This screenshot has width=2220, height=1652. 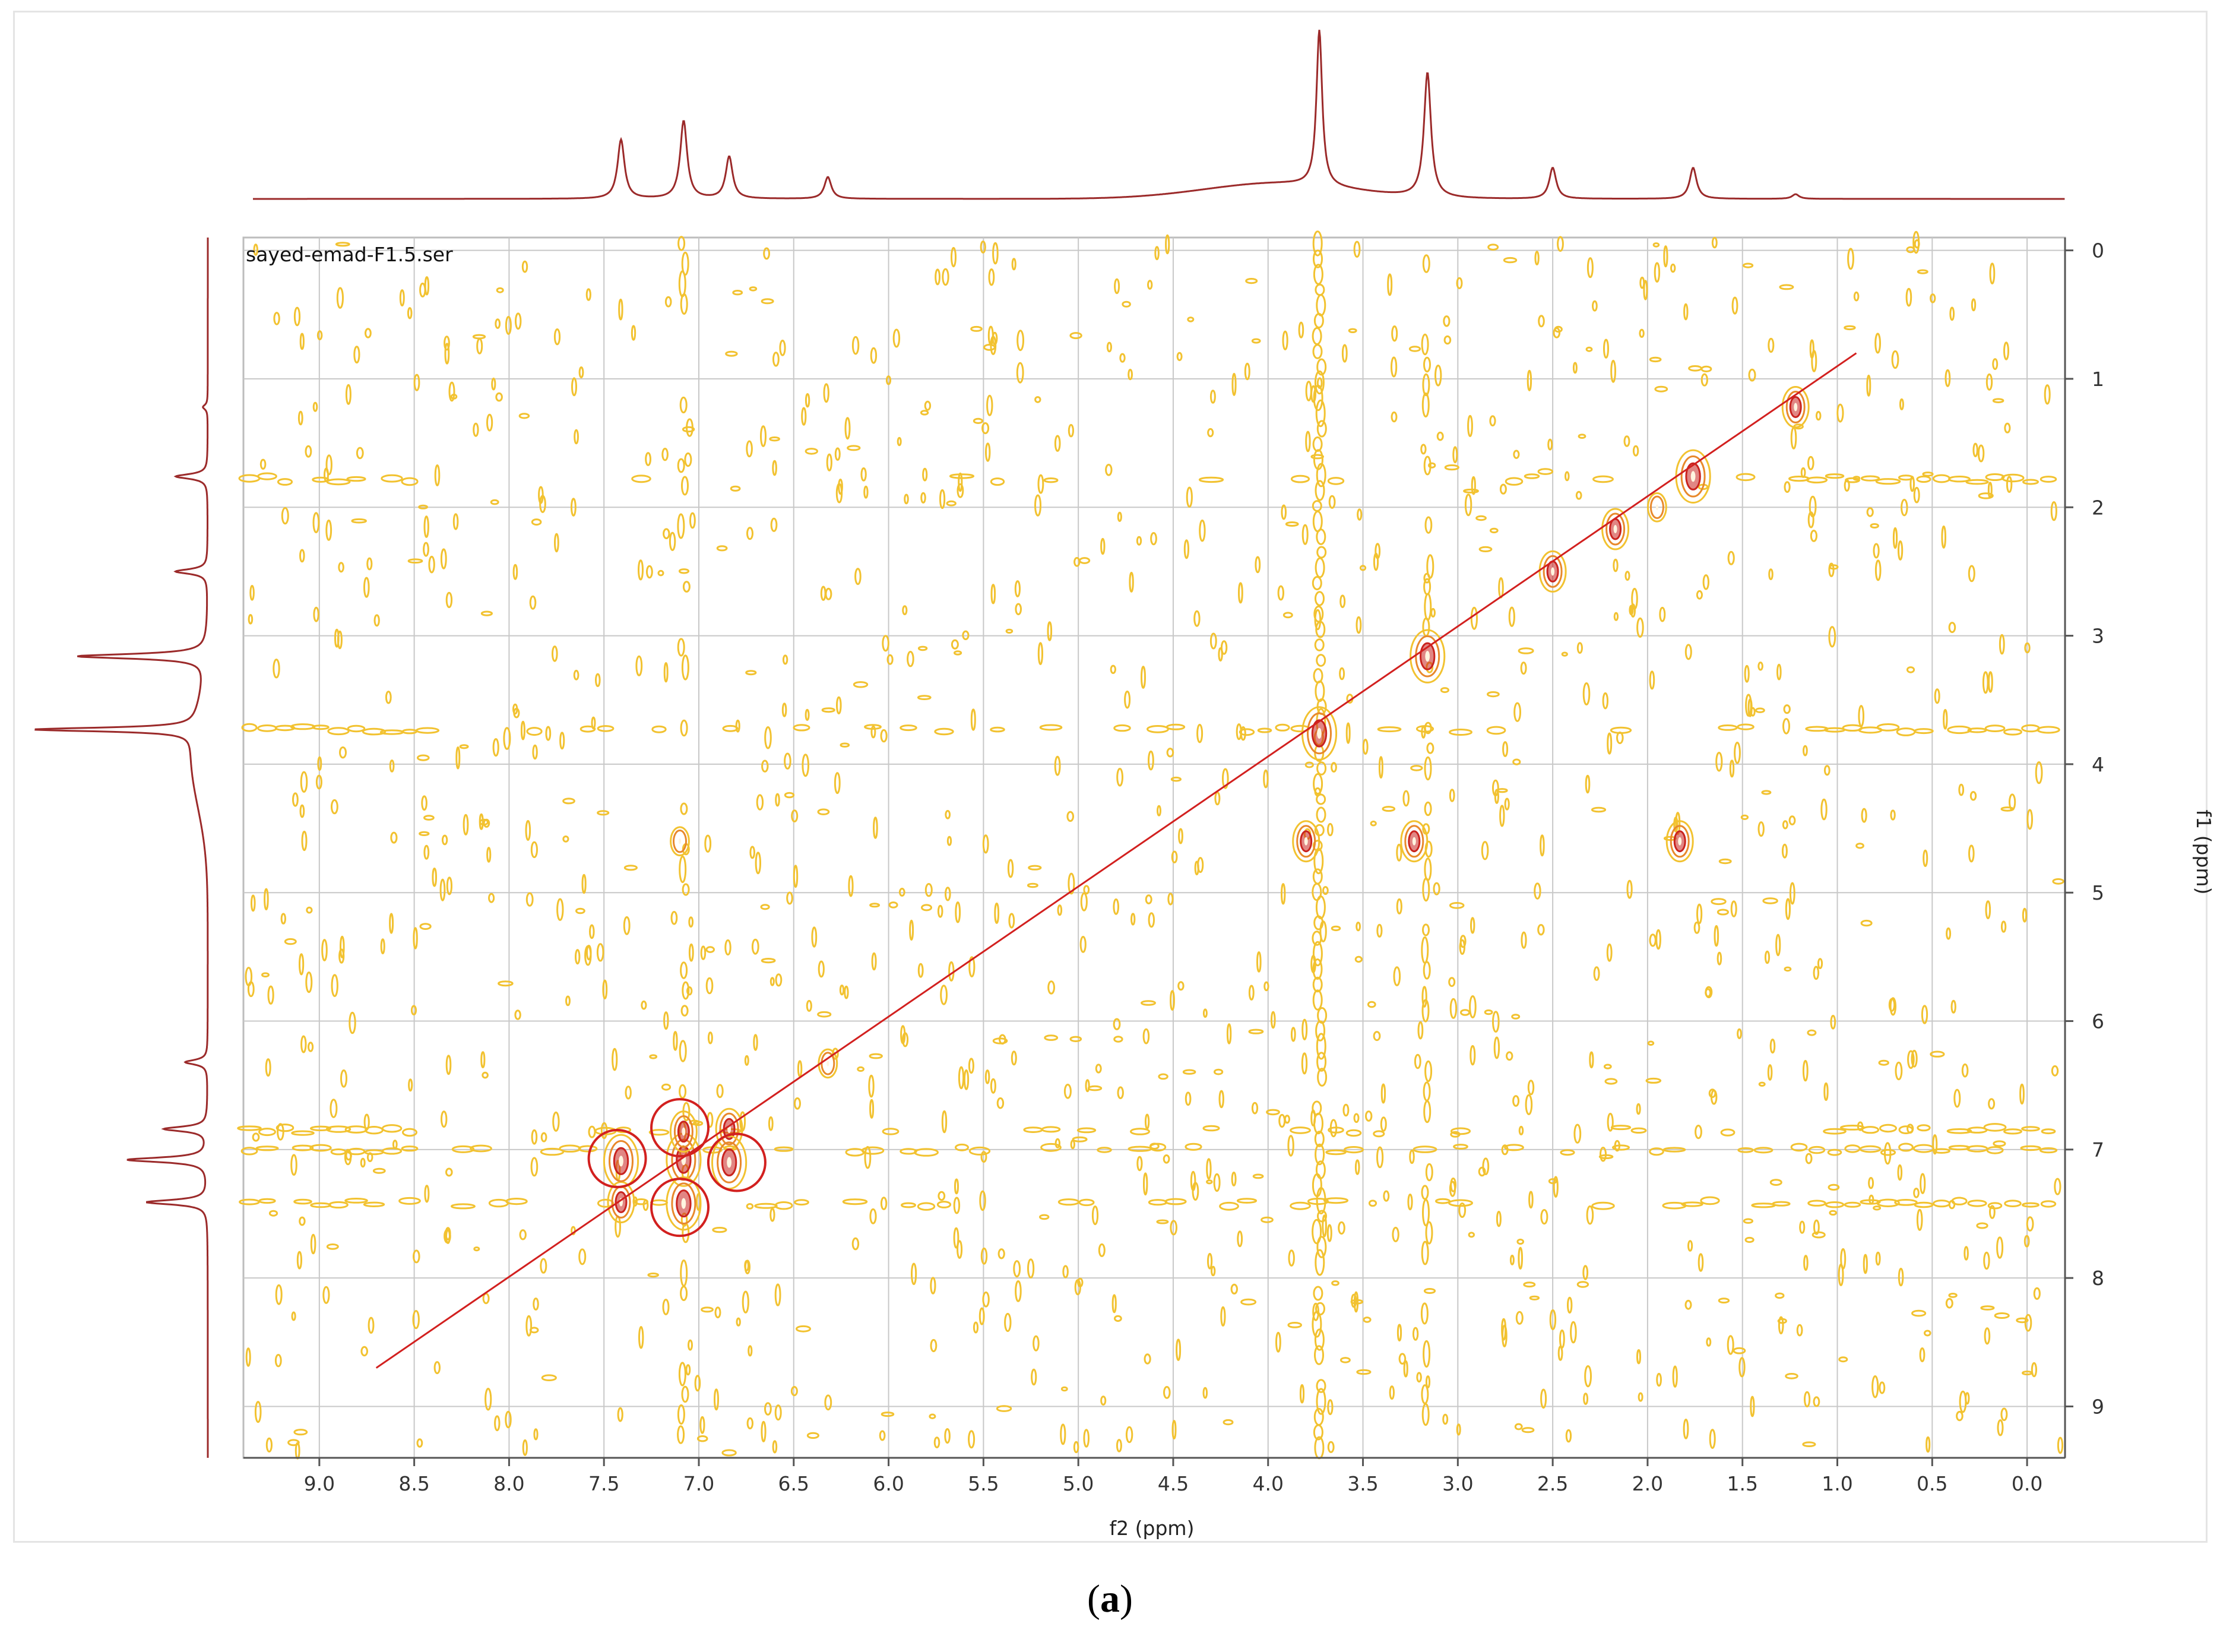 What do you see at coordinates (121, 848) in the screenshot?
I see `f1-projection-spectrum` at bounding box center [121, 848].